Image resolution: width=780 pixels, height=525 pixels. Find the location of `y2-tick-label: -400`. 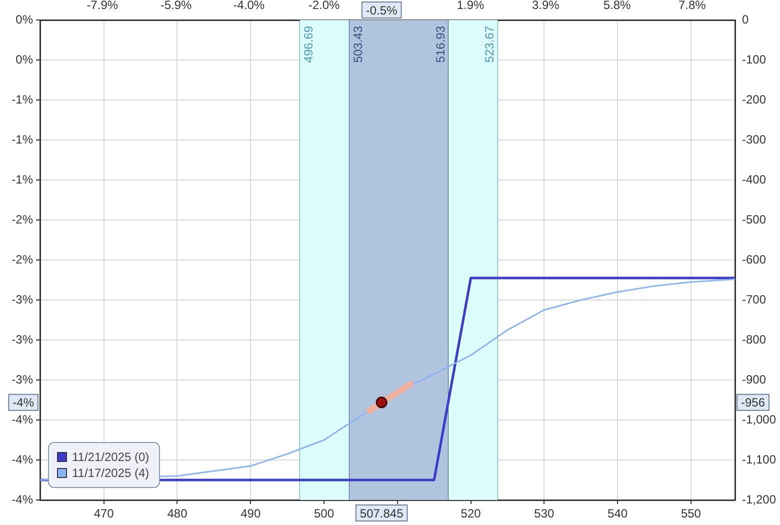

y2-tick-label: -400 is located at coordinates (754, 179).